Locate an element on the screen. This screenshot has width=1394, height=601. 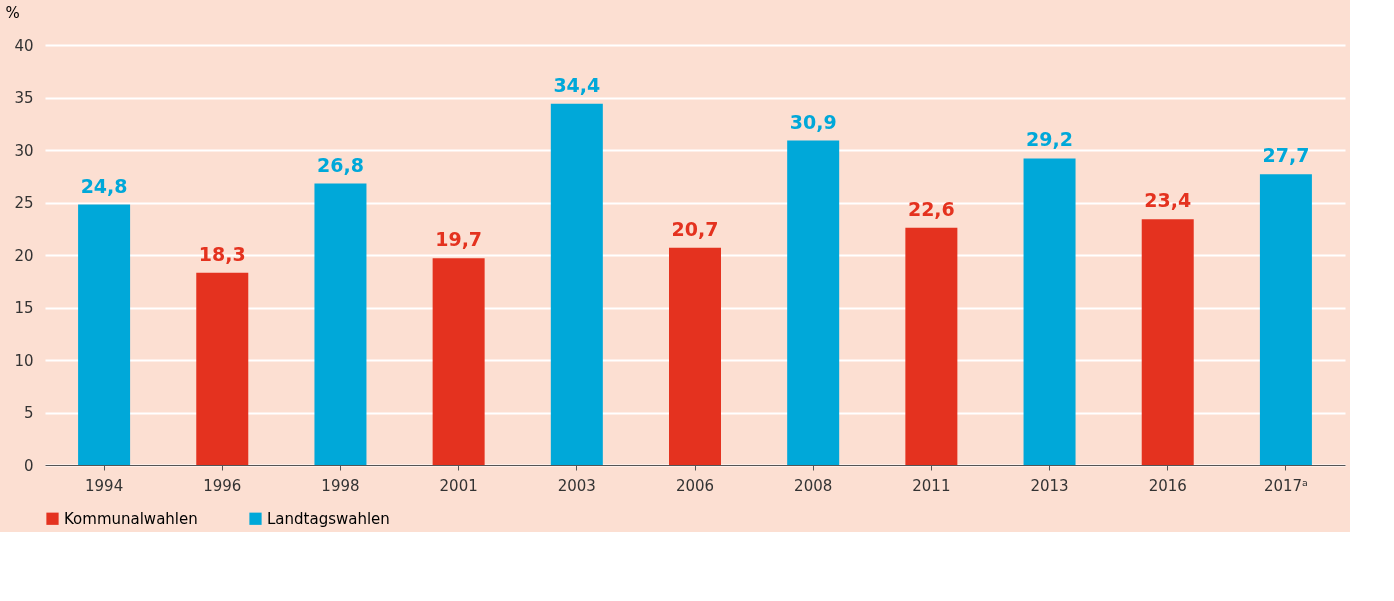
x-tick-label: 2001 is located at coordinates (458, 485).